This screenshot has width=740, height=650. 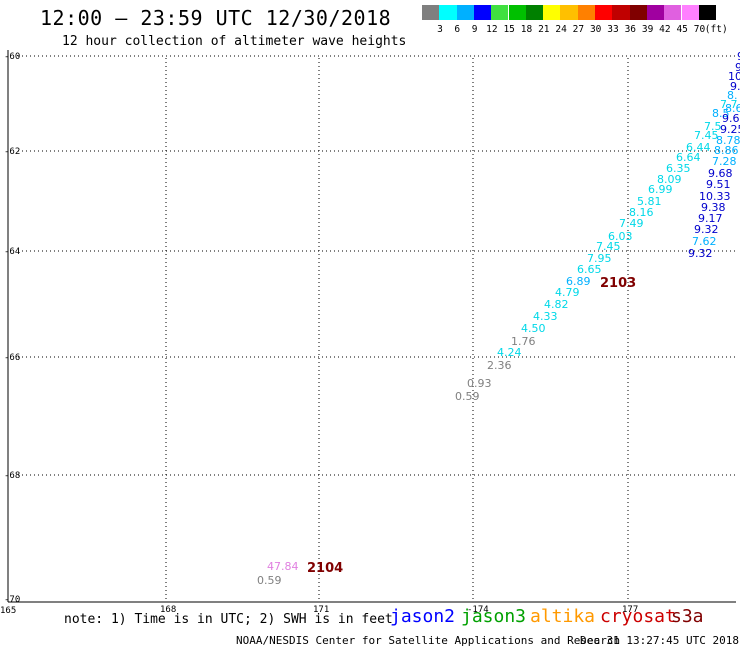 What do you see at coordinates (720, 173) in the screenshot?
I see `wave-height-value: 9.68` at bounding box center [720, 173].